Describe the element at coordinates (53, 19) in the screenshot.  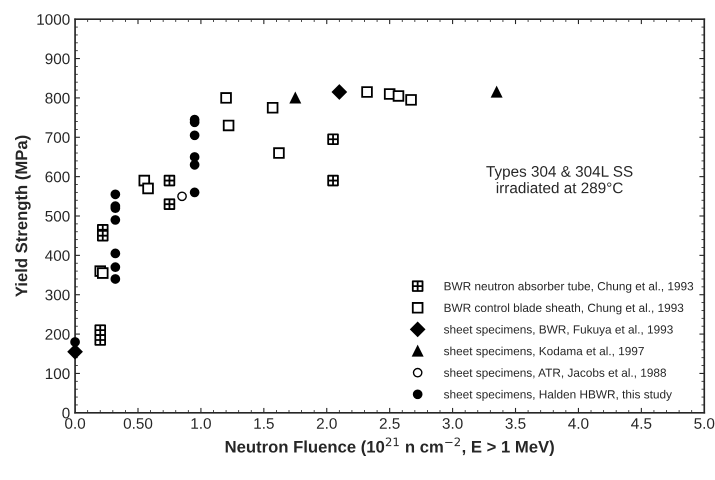
I see `y-tick-label: 1000` at that location.